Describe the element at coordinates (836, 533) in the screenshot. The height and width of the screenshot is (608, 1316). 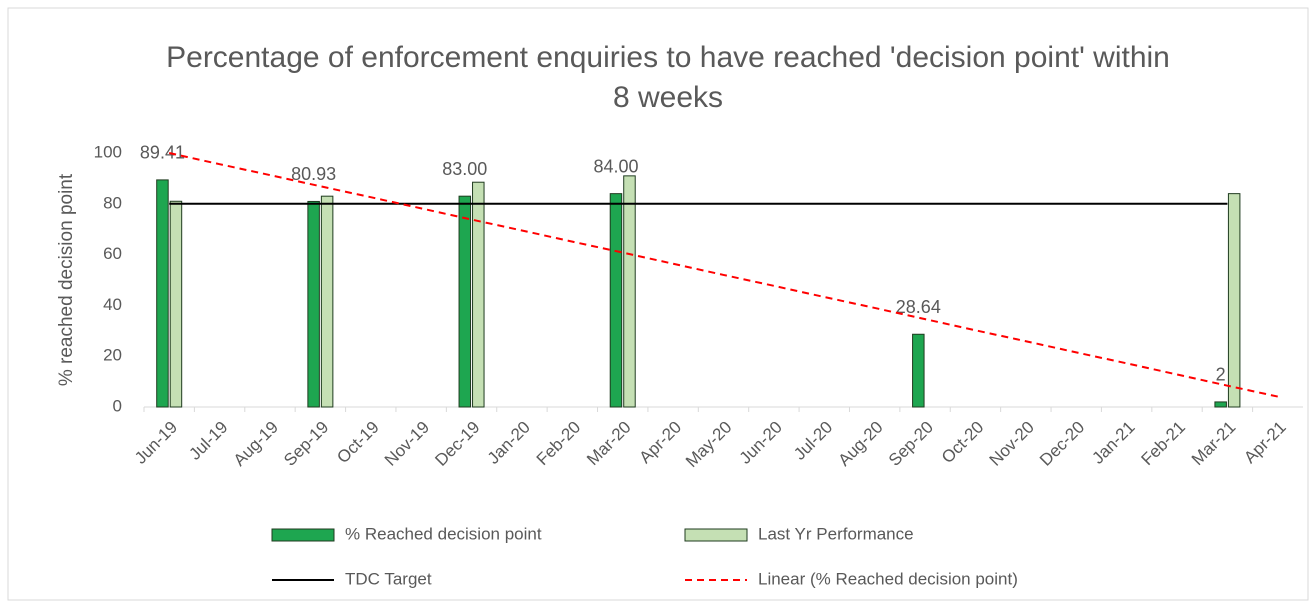
I see `legend-label: Last Yr Performance` at that location.